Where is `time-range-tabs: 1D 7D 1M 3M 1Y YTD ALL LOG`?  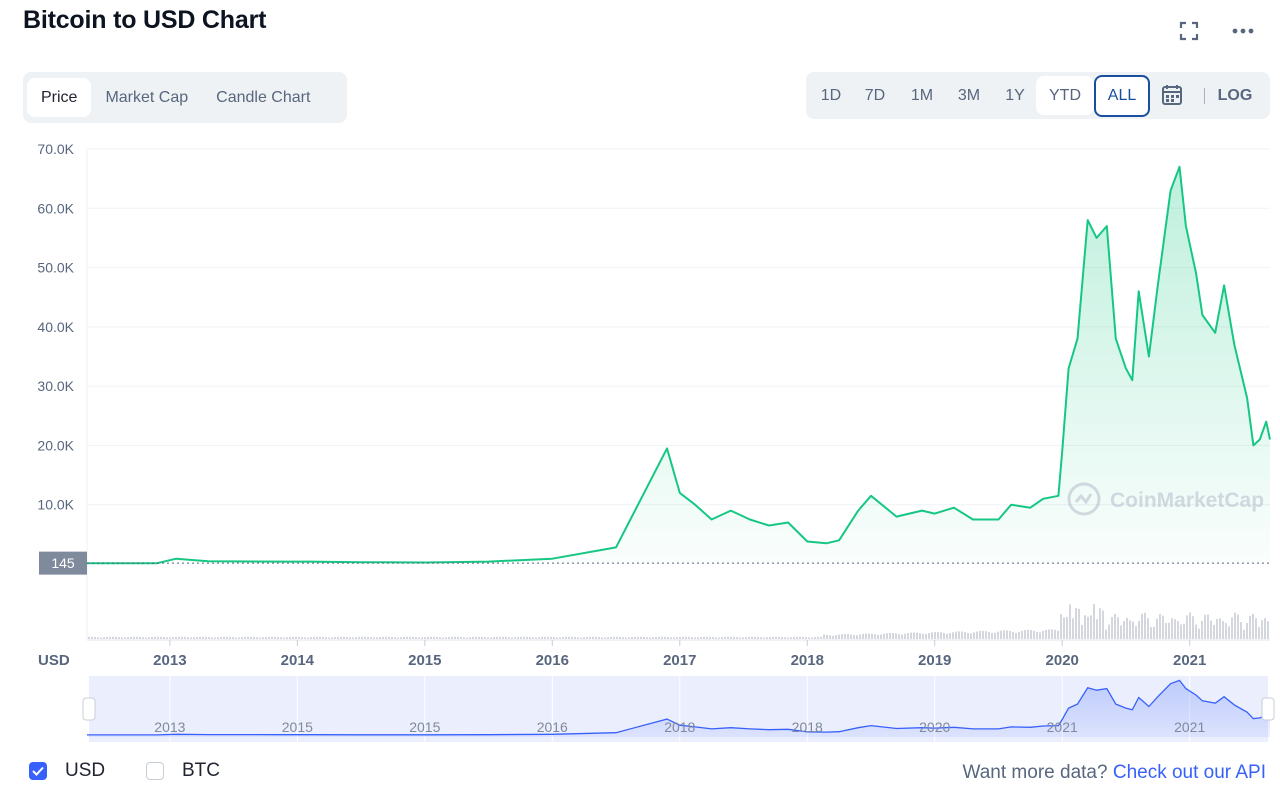 time-range-tabs: 1D 7D 1M 3M 1Y YTD ALL LOG is located at coordinates (1038, 95).